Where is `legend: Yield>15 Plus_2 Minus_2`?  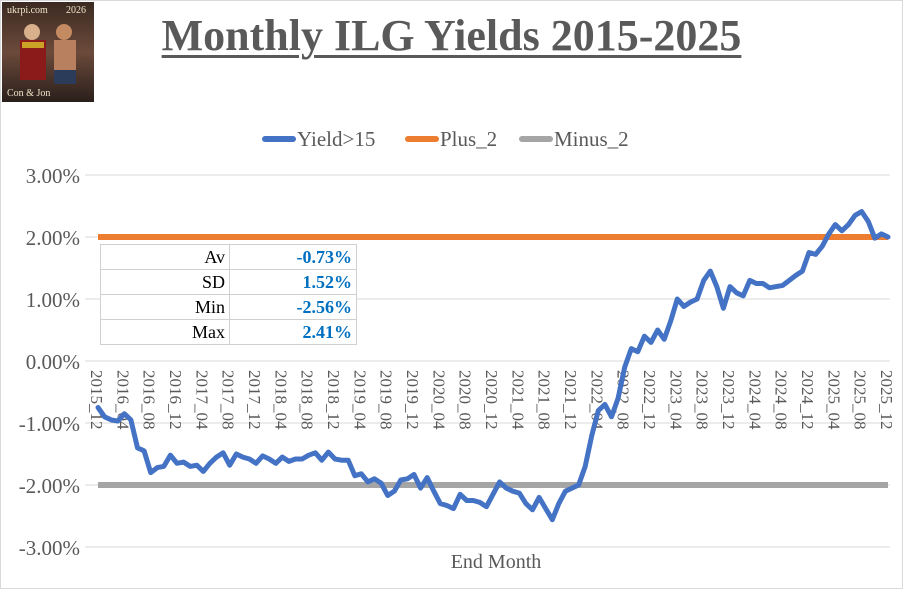
legend: Yield>15 Plus_2 Minus_2 is located at coordinates (445, 139).